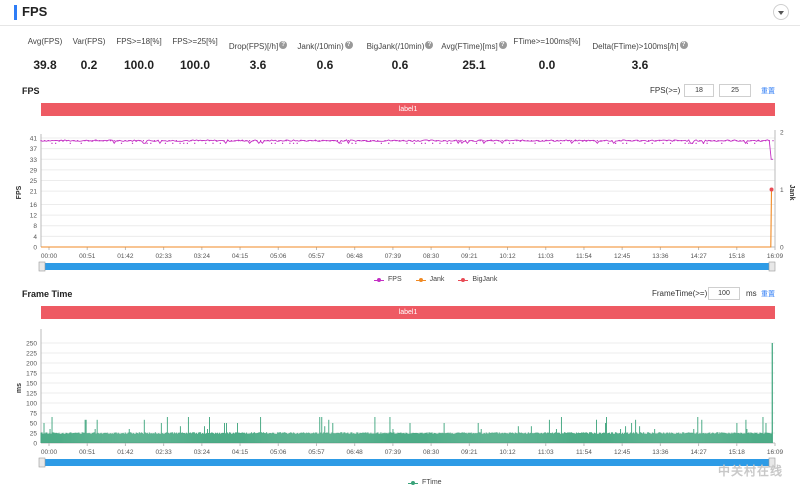 Image resolution: width=800 pixels, height=496 pixels. What do you see at coordinates (782, 190) in the screenshot?
I see `y2-tick-label: 1` at bounding box center [782, 190].